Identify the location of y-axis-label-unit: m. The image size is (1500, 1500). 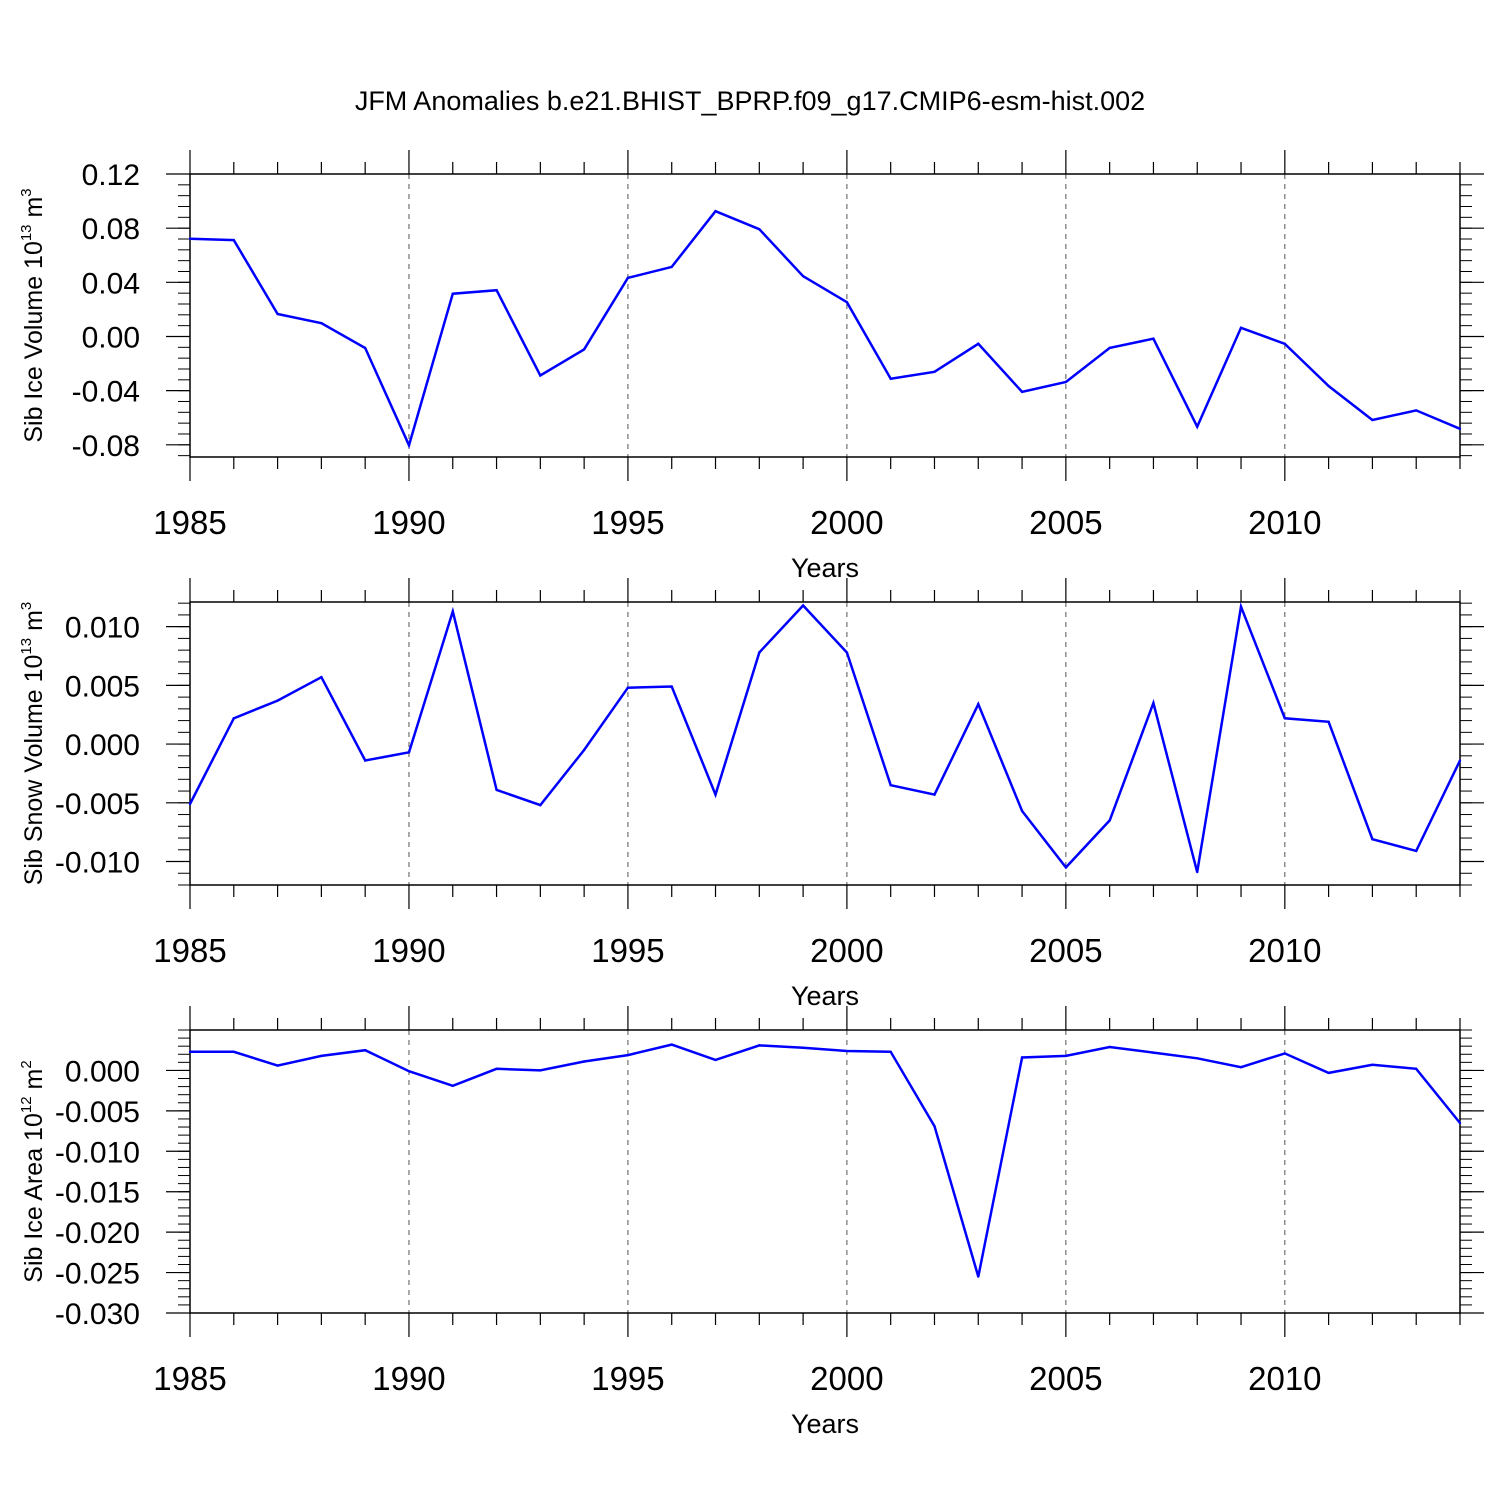
(34, 624).